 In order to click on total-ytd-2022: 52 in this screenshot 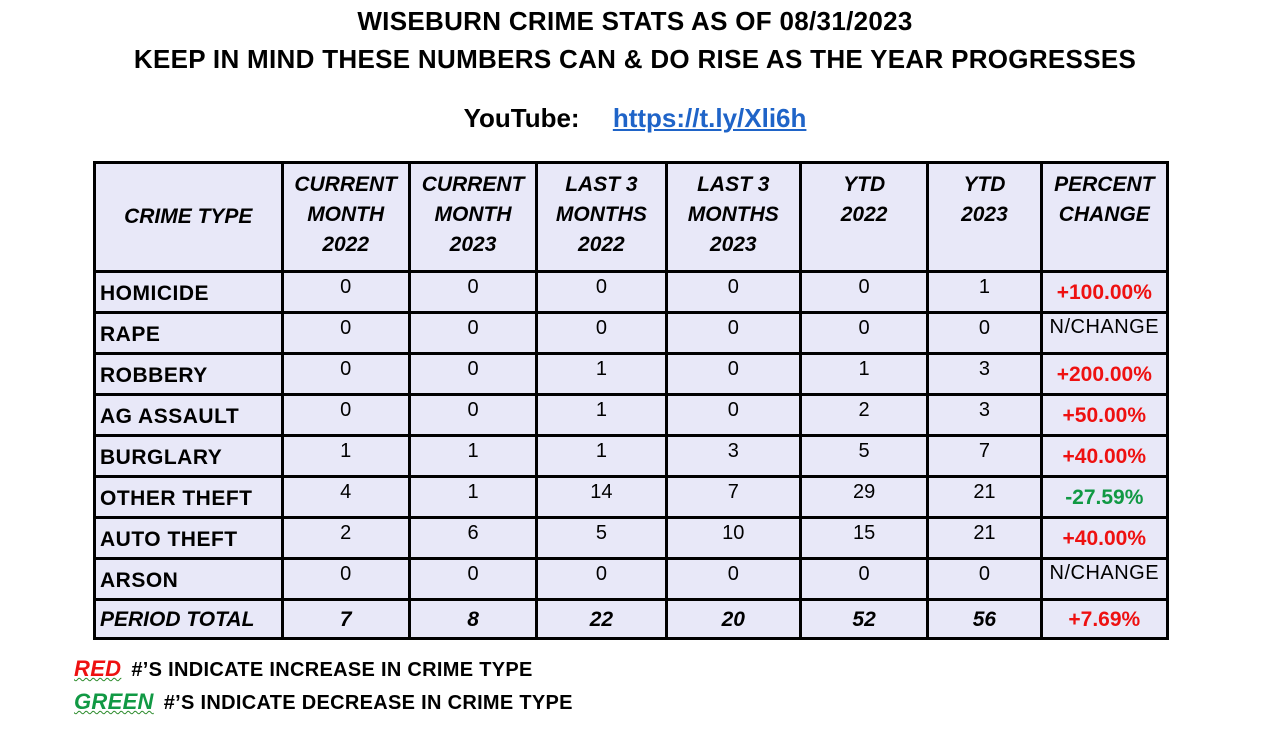, I will do `click(864, 619)`.